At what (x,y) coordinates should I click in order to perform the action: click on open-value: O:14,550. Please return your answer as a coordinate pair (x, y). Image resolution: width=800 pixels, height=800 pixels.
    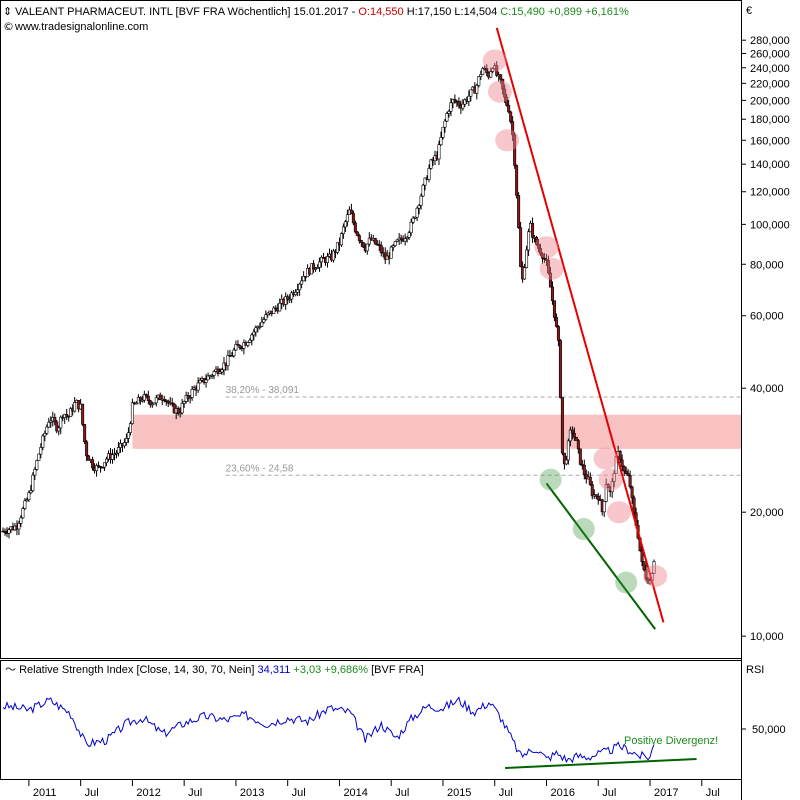
    Looking at the image, I should click on (380, 12).